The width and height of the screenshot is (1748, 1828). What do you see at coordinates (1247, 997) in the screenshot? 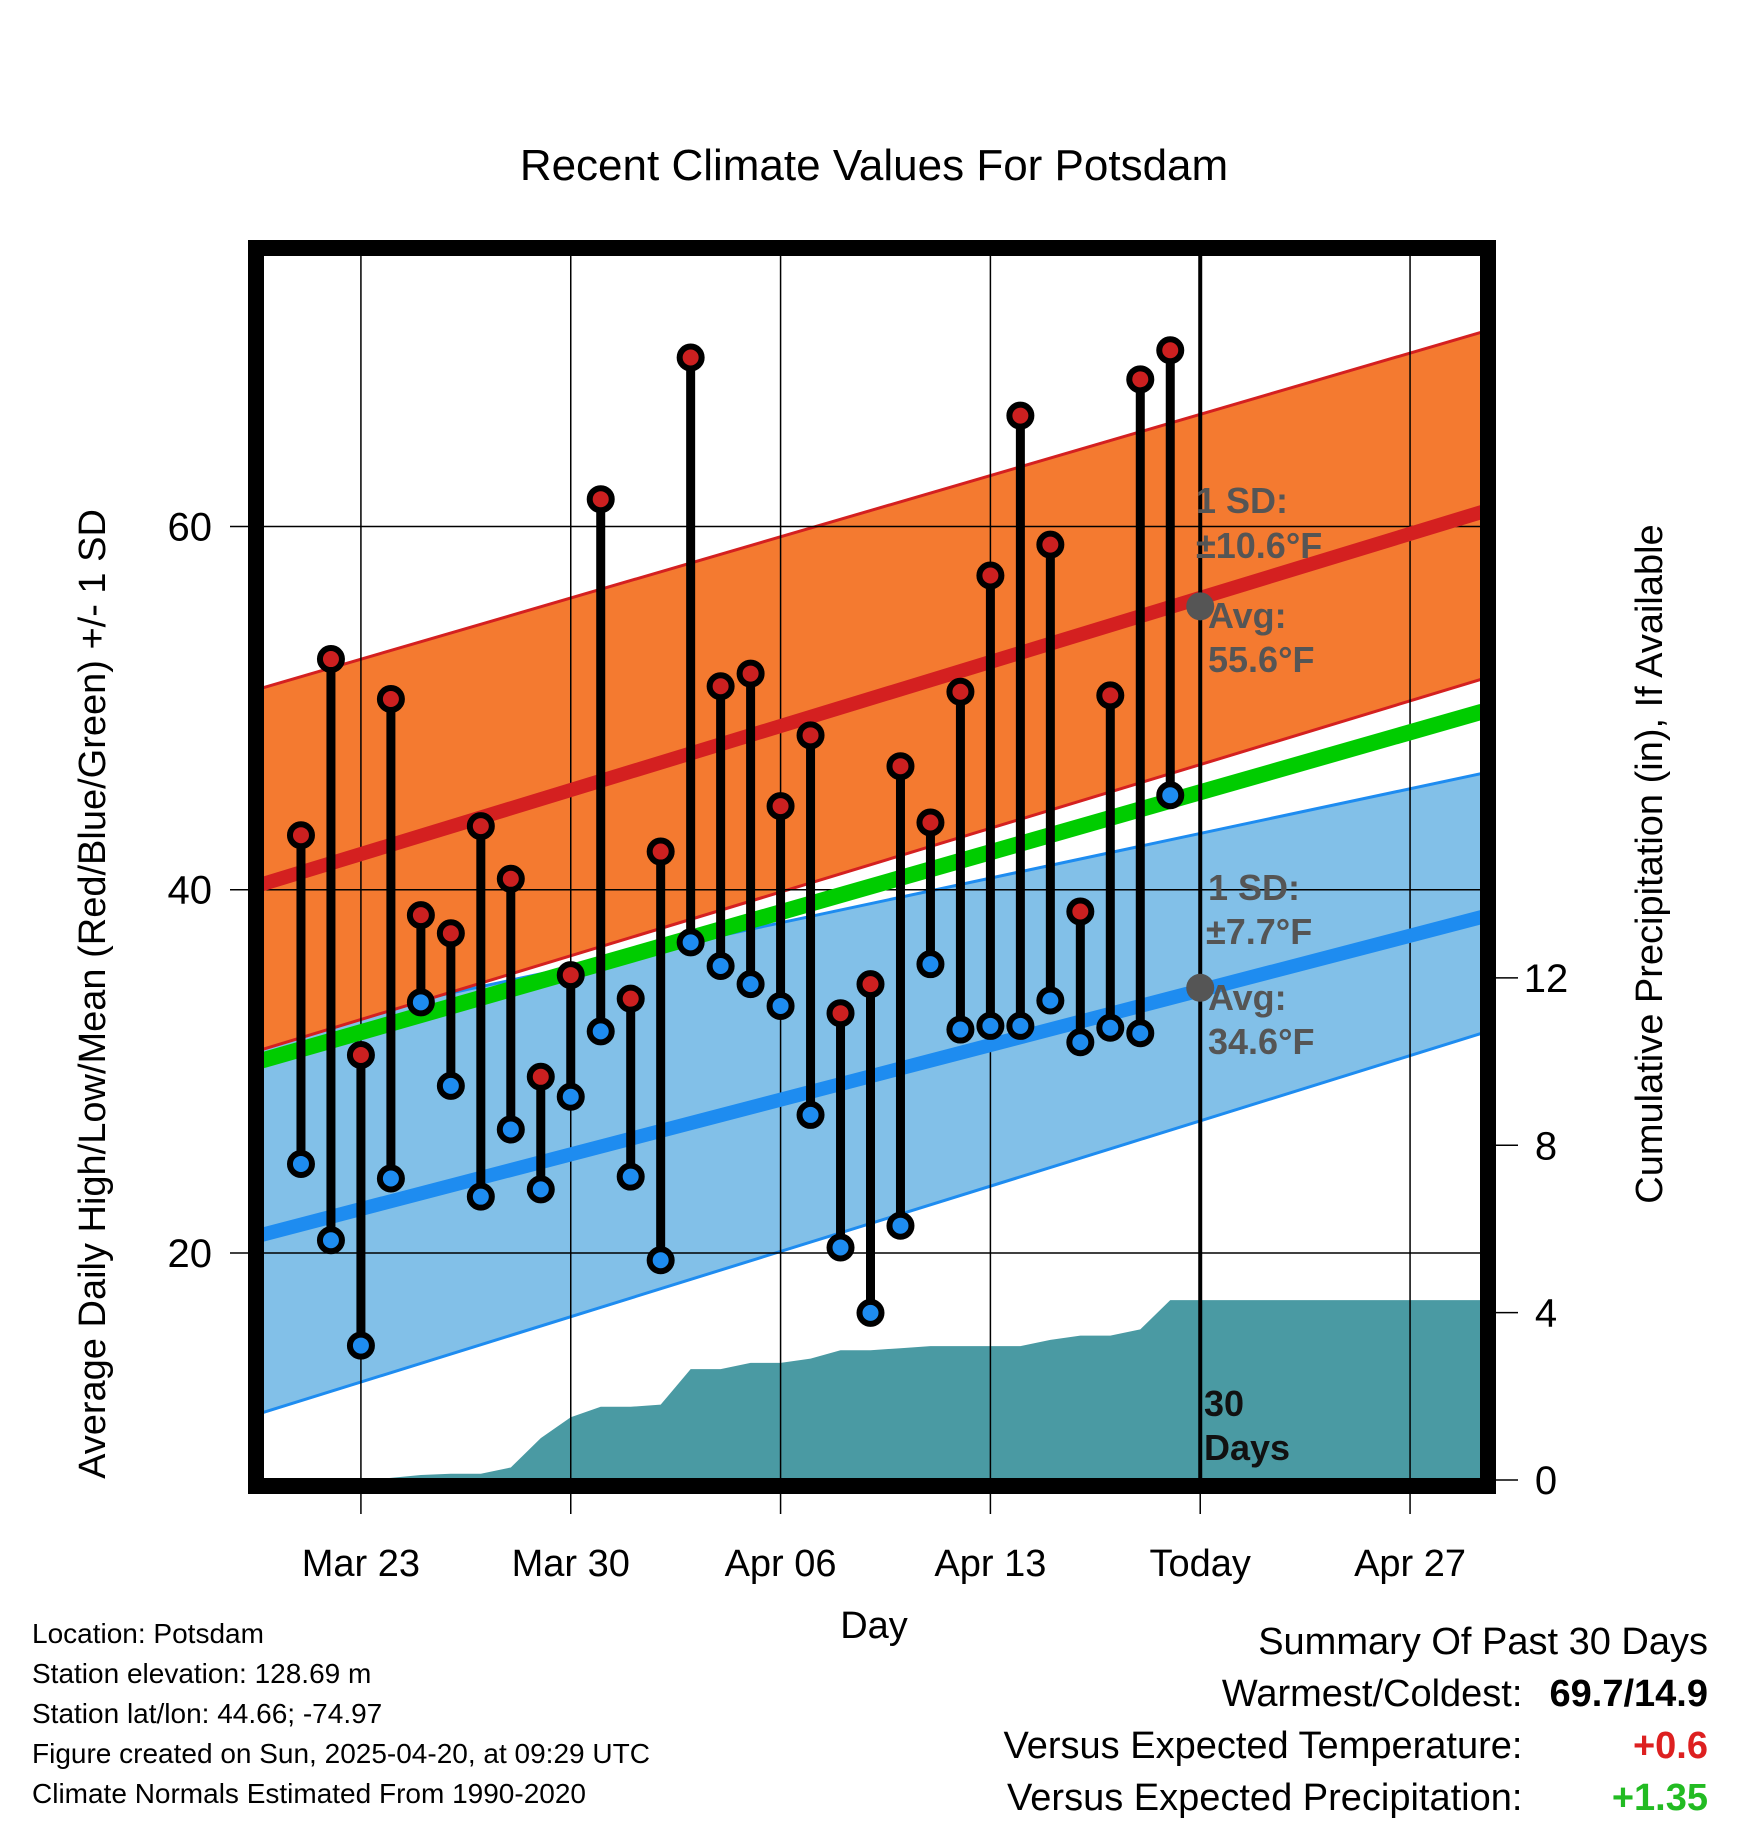
I see `low-avg-label: Avg:` at bounding box center [1247, 997].